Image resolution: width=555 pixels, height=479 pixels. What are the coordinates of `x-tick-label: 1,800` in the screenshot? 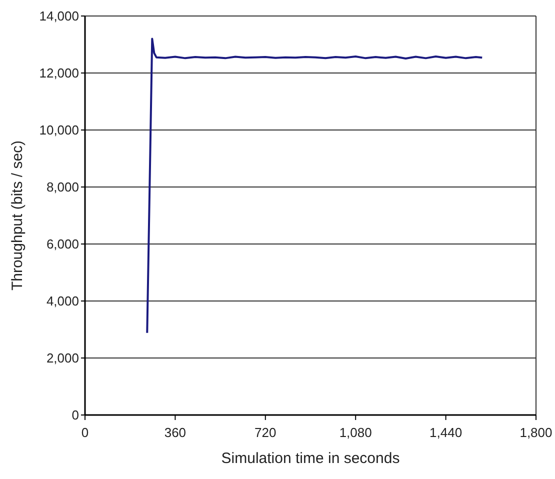 It's located at (536, 432).